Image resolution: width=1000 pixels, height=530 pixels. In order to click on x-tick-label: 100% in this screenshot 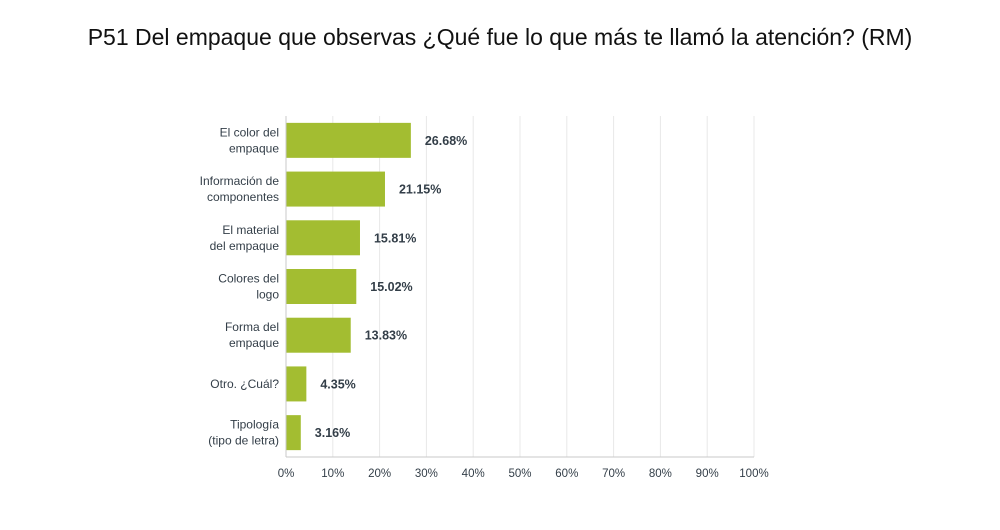, I will do `click(753, 474)`.